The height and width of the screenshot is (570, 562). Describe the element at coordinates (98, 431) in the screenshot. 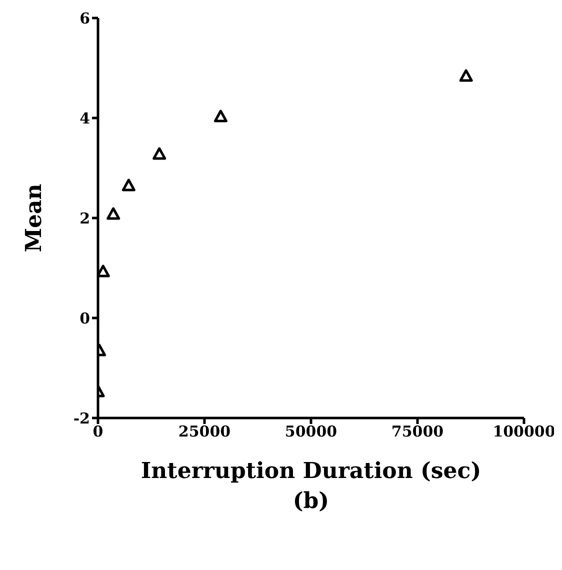

I see `x-tick-label: 0` at that location.